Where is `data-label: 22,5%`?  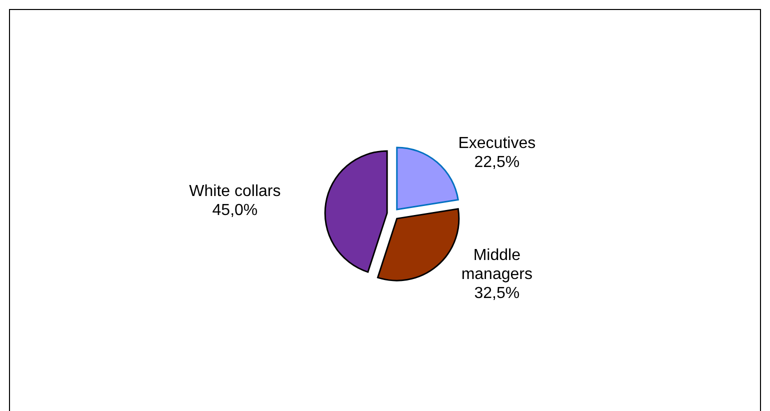 data-label: 22,5% is located at coordinates (497, 162).